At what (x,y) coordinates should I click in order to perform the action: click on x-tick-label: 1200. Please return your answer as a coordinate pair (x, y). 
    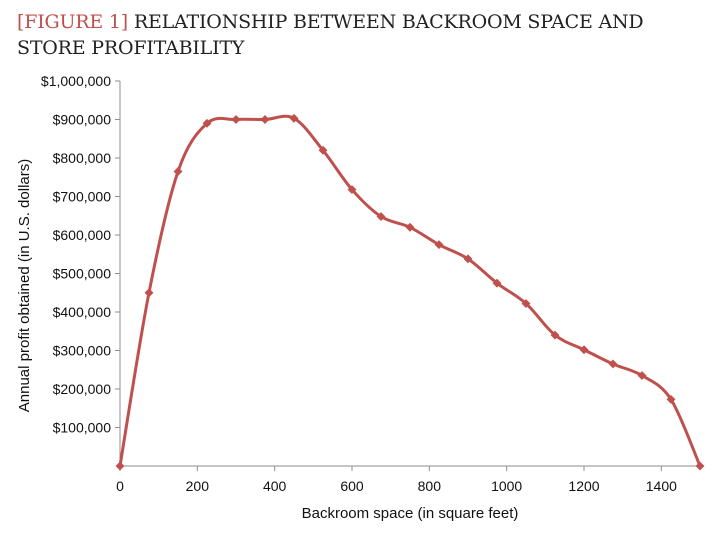
    Looking at the image, I should click on (583, 486).